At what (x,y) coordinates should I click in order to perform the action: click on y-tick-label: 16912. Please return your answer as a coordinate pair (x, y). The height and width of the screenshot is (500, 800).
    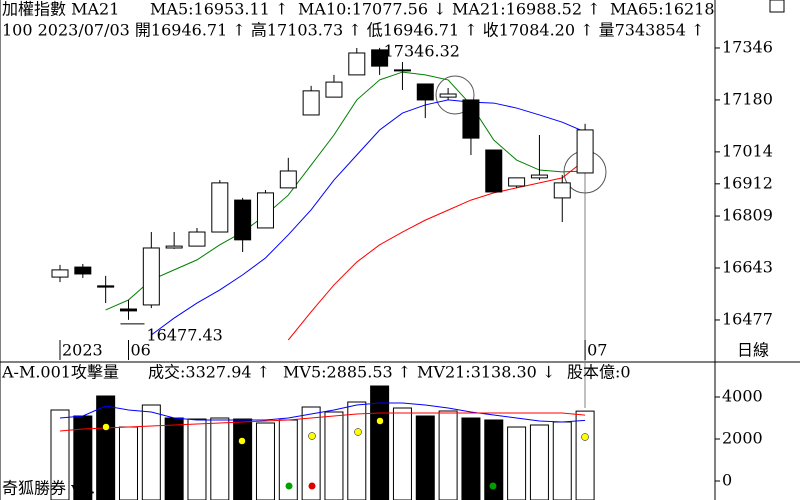
    Looking at the image, I should click on (747, 182).